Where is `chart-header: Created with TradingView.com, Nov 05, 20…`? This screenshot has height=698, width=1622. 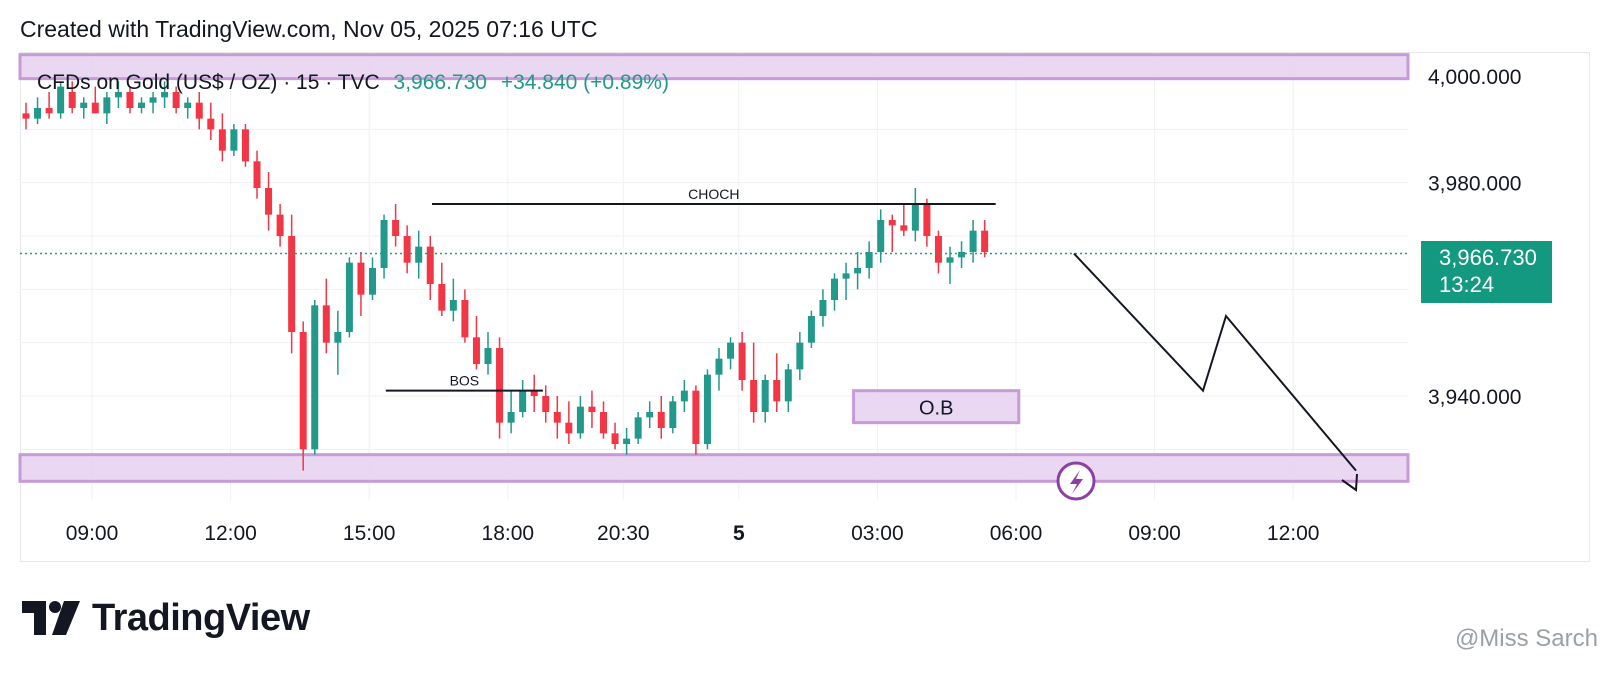 chart-header: Created with TradingView.com, Nov 05, 20… is located at coordinates (309, 29).